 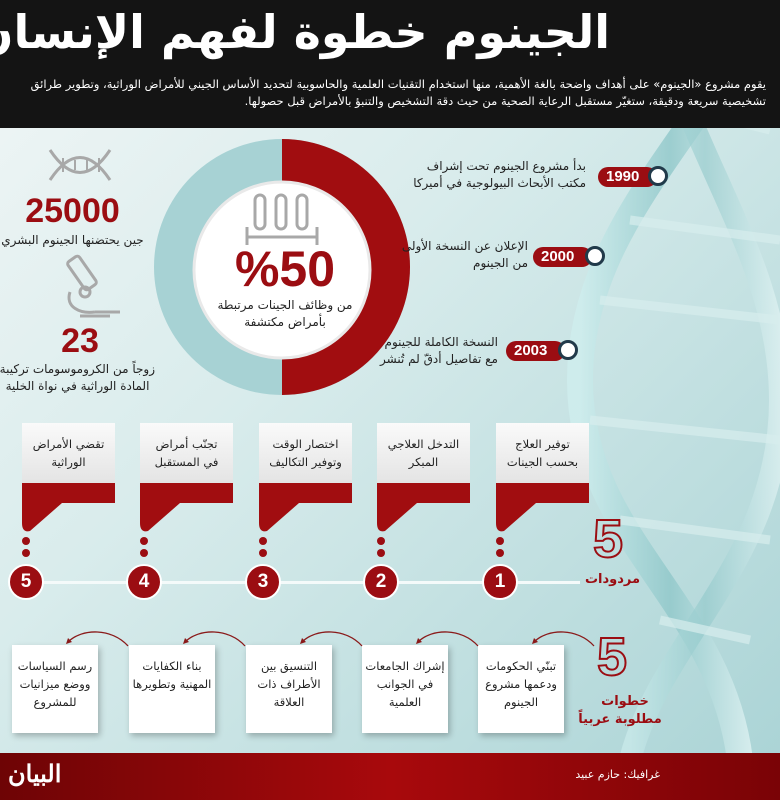 I want to click on step-note: بناء الكفايات المهنية وتطويرها, so click(x=172, y=689).